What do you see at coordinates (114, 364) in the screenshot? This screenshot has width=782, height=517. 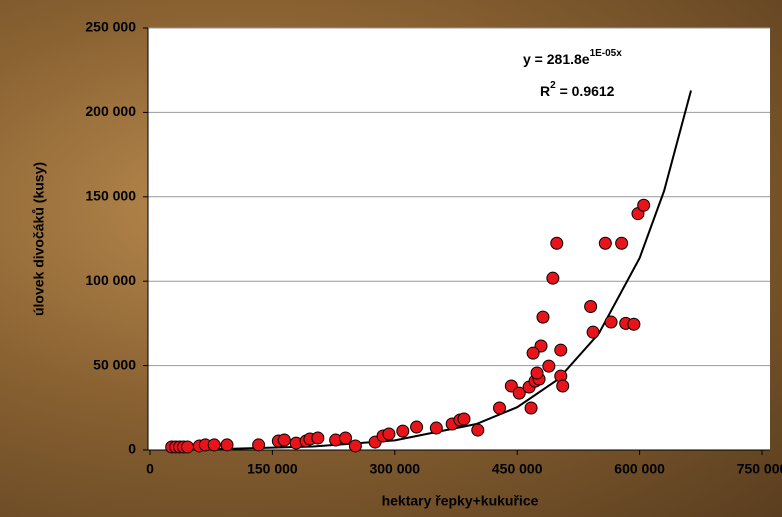 I see `y-tick-label: 50 000` at bounding box center [114, 364].